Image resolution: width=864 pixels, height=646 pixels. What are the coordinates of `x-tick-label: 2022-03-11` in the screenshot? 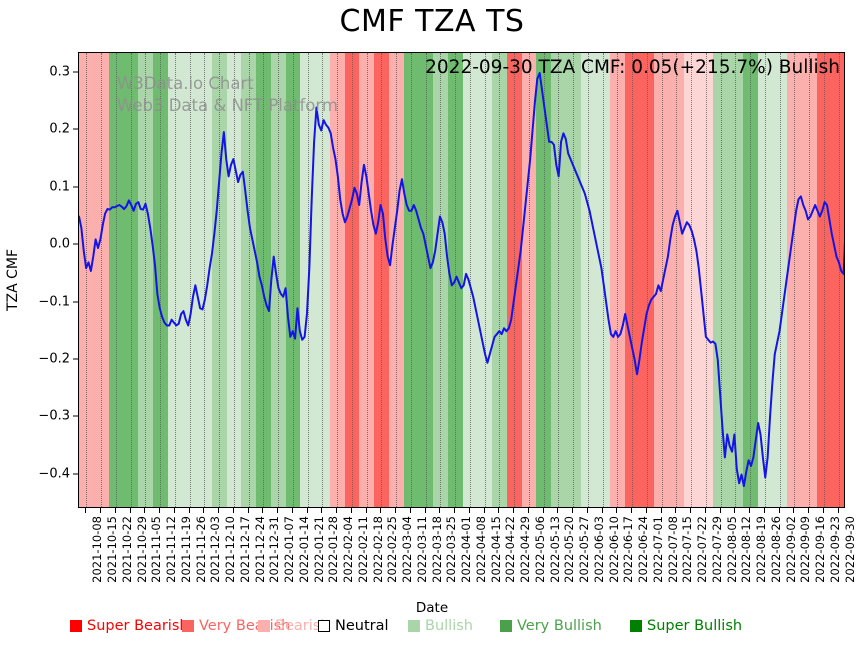 It's located at (421, 549).